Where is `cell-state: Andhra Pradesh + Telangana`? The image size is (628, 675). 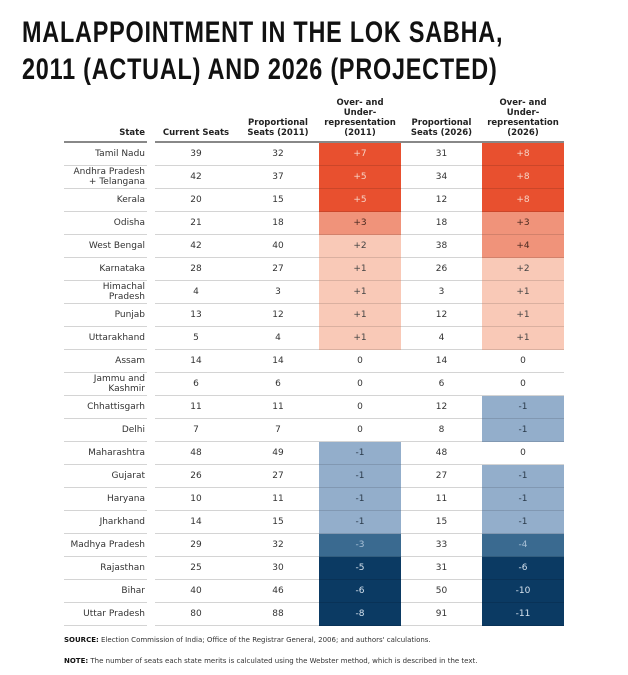
cell-state: Andhra Pradesh + Telangana is located at coordinates (105, 177).